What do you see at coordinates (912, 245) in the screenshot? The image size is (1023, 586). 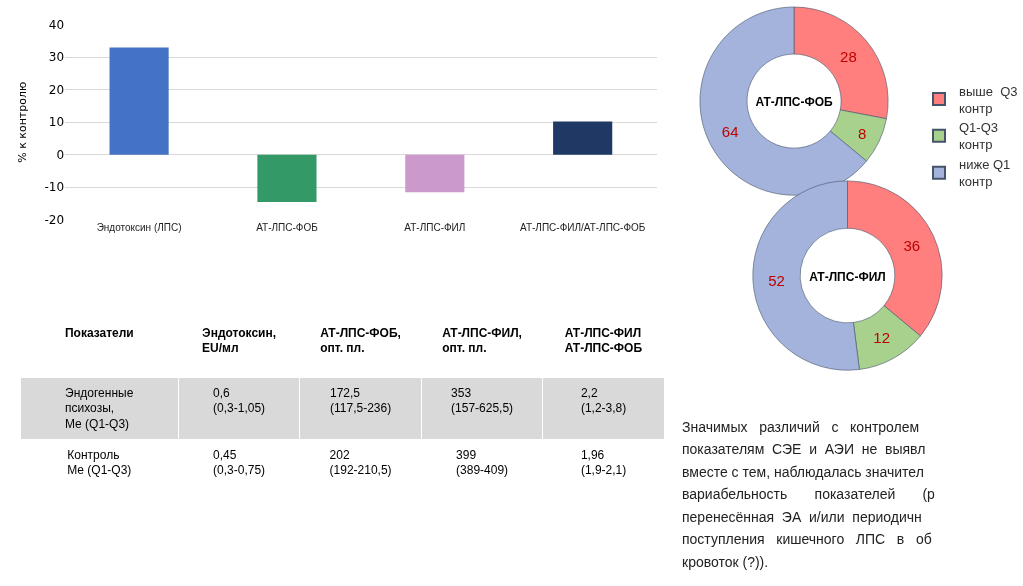 I see `data-label: 36` at bounding box center [912, 245].